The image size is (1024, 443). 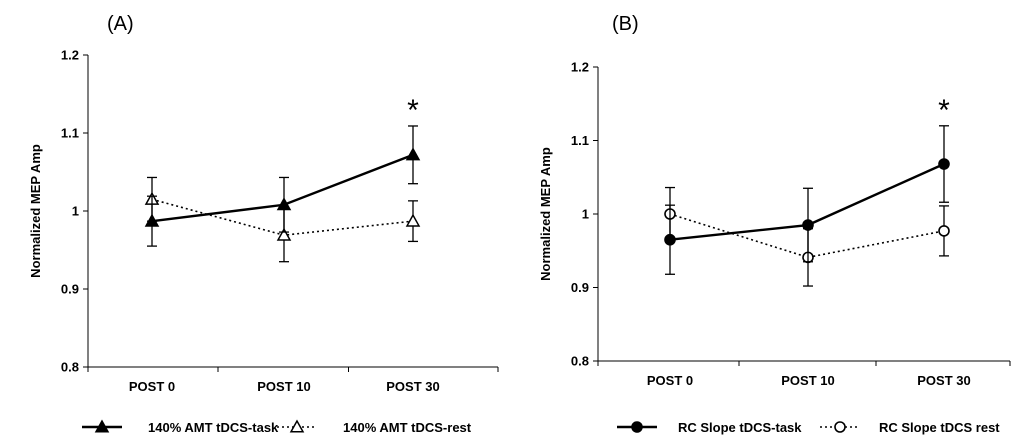 I want to click on legend-item: 140% AMT tDCS-task, so click(x=180, y=427).